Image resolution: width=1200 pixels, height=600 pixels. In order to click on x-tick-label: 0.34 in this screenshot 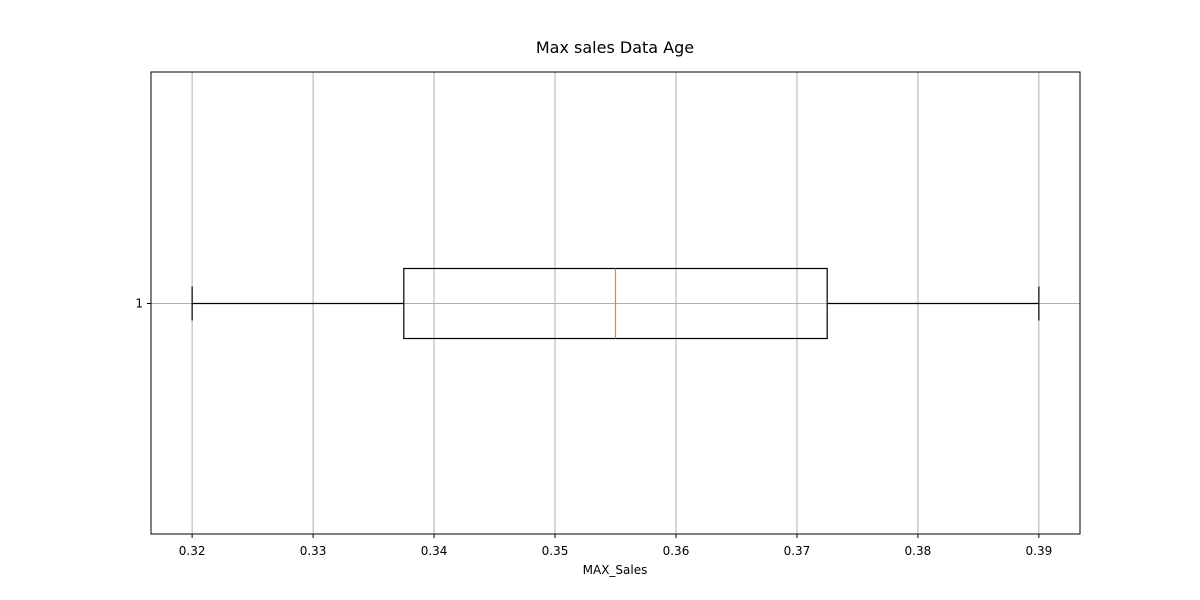, I will do `click(434, 551)`.